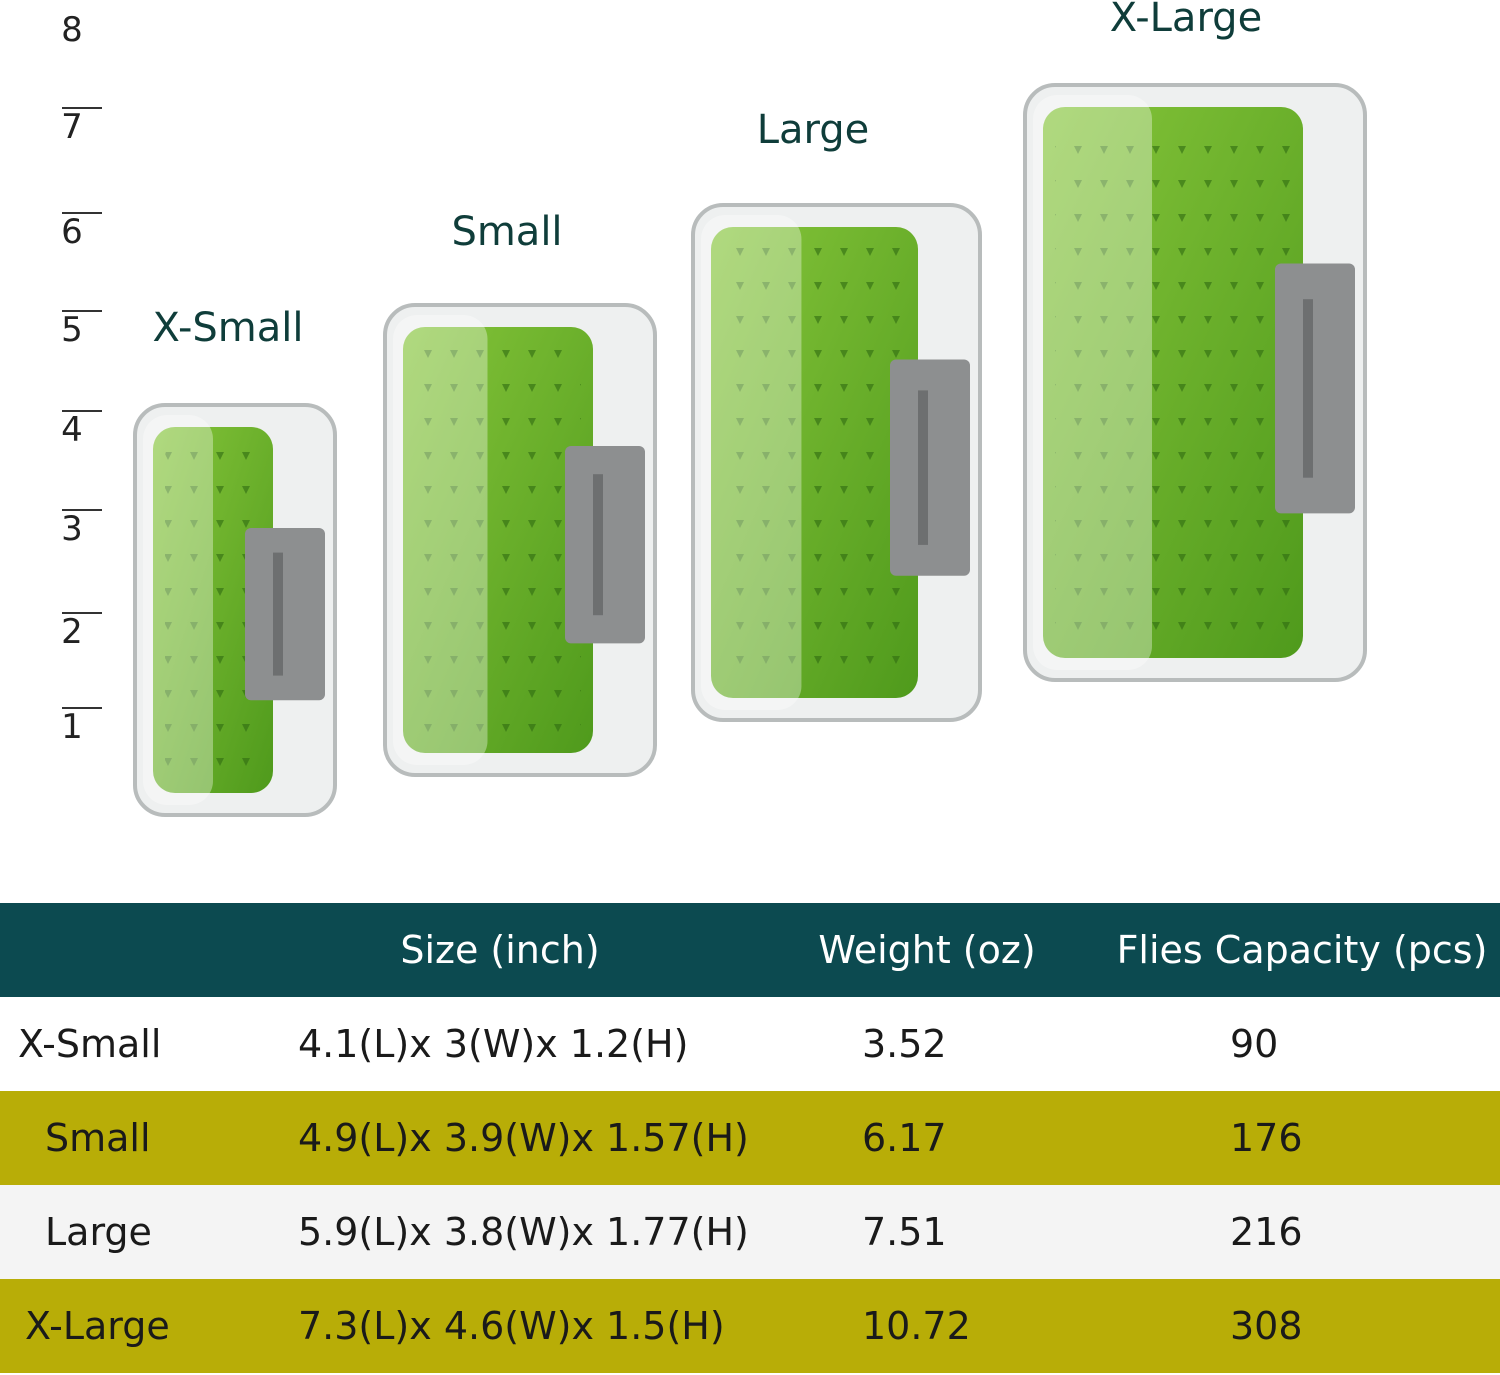 The width and height of the screenshot is (1500, 1375). What do you see at coordinates (72, 232) in the screenshot?
I see `ruler-label: 6` at bounding box center [72, 232].